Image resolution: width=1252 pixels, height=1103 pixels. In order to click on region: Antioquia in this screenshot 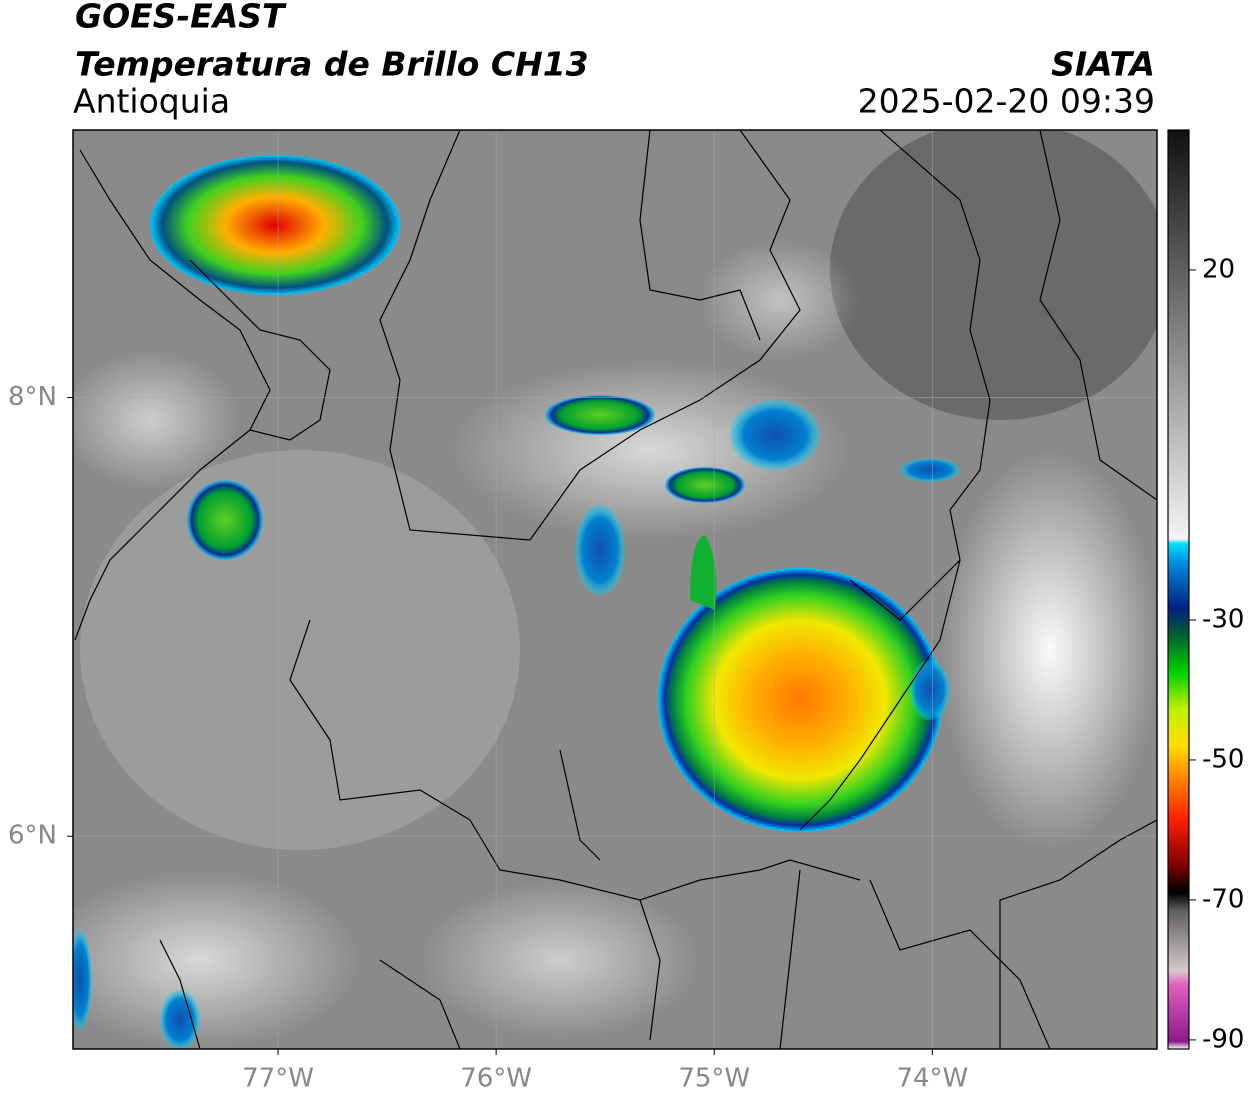, I will do `click(151, 101)`.